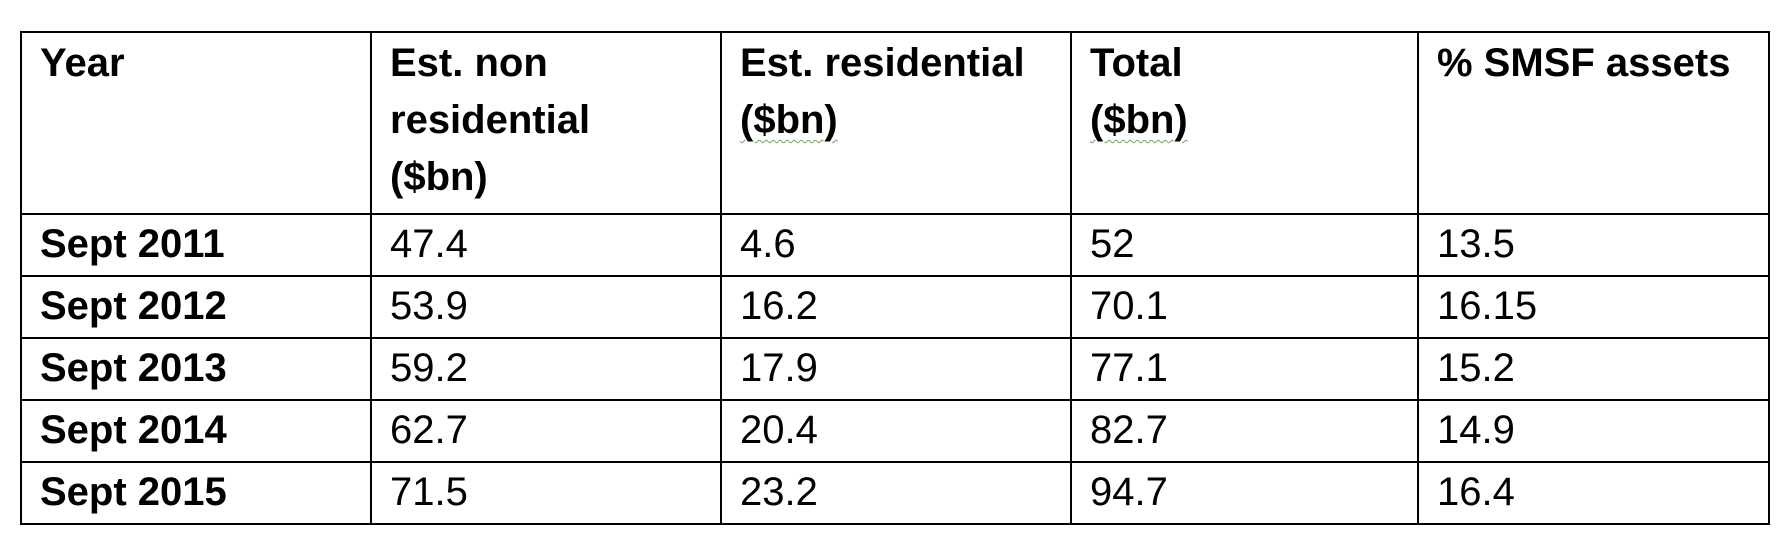 The height and width of the screenshot is (552, 1790). I want to click on table-row: Sept 2014 62.7 20.4 82.7 14.9, so click(895, 431).